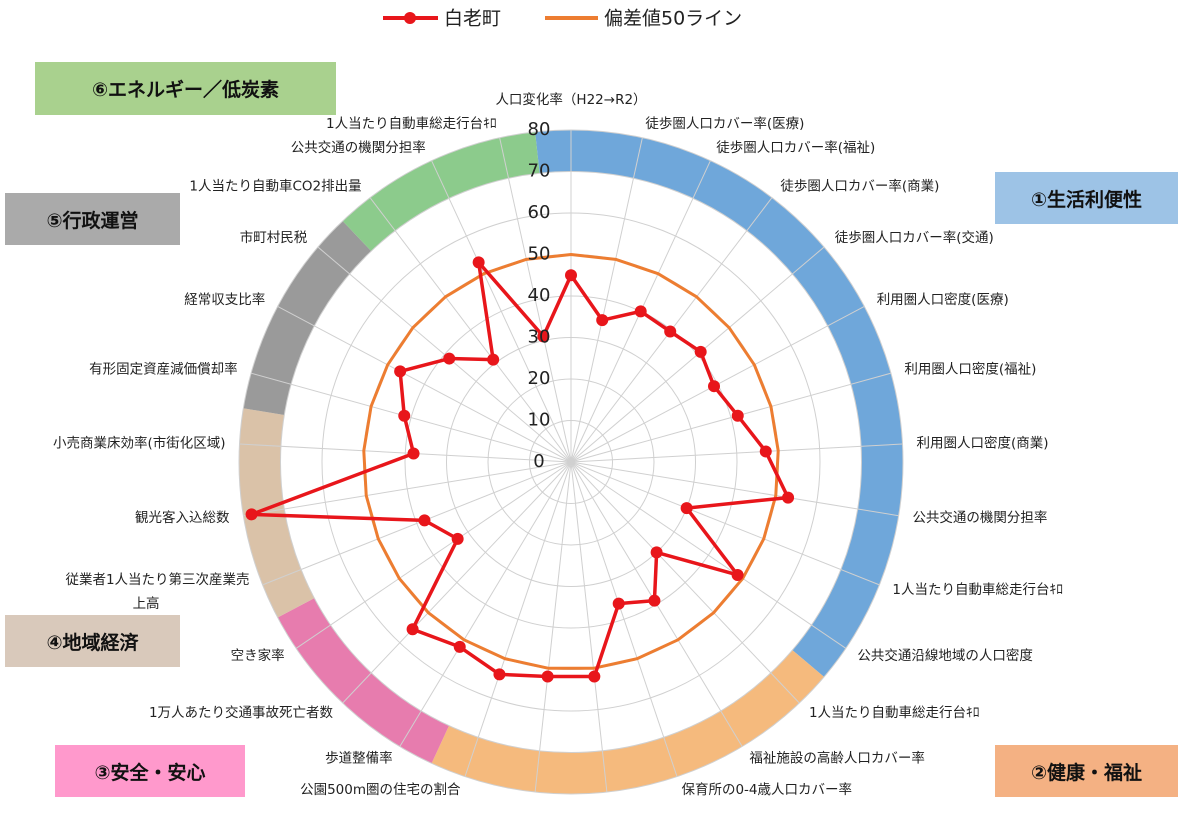 The image size is (1184, 813). I want to click on y-tick-label: 60, so click(539, 212).